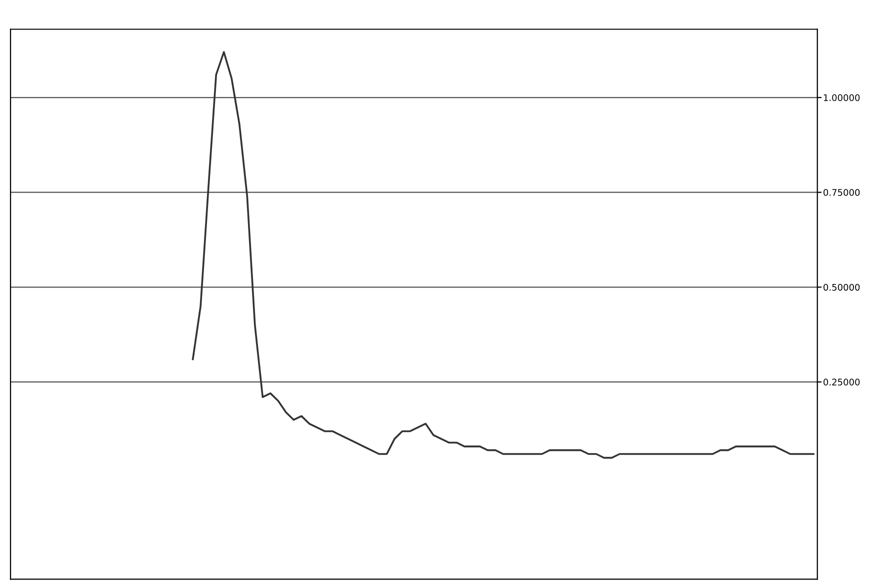 Image resolution: width=877 pixels, height=585 pixels. I want to click on y-tick-label: 0.75000, so click(842, 192).